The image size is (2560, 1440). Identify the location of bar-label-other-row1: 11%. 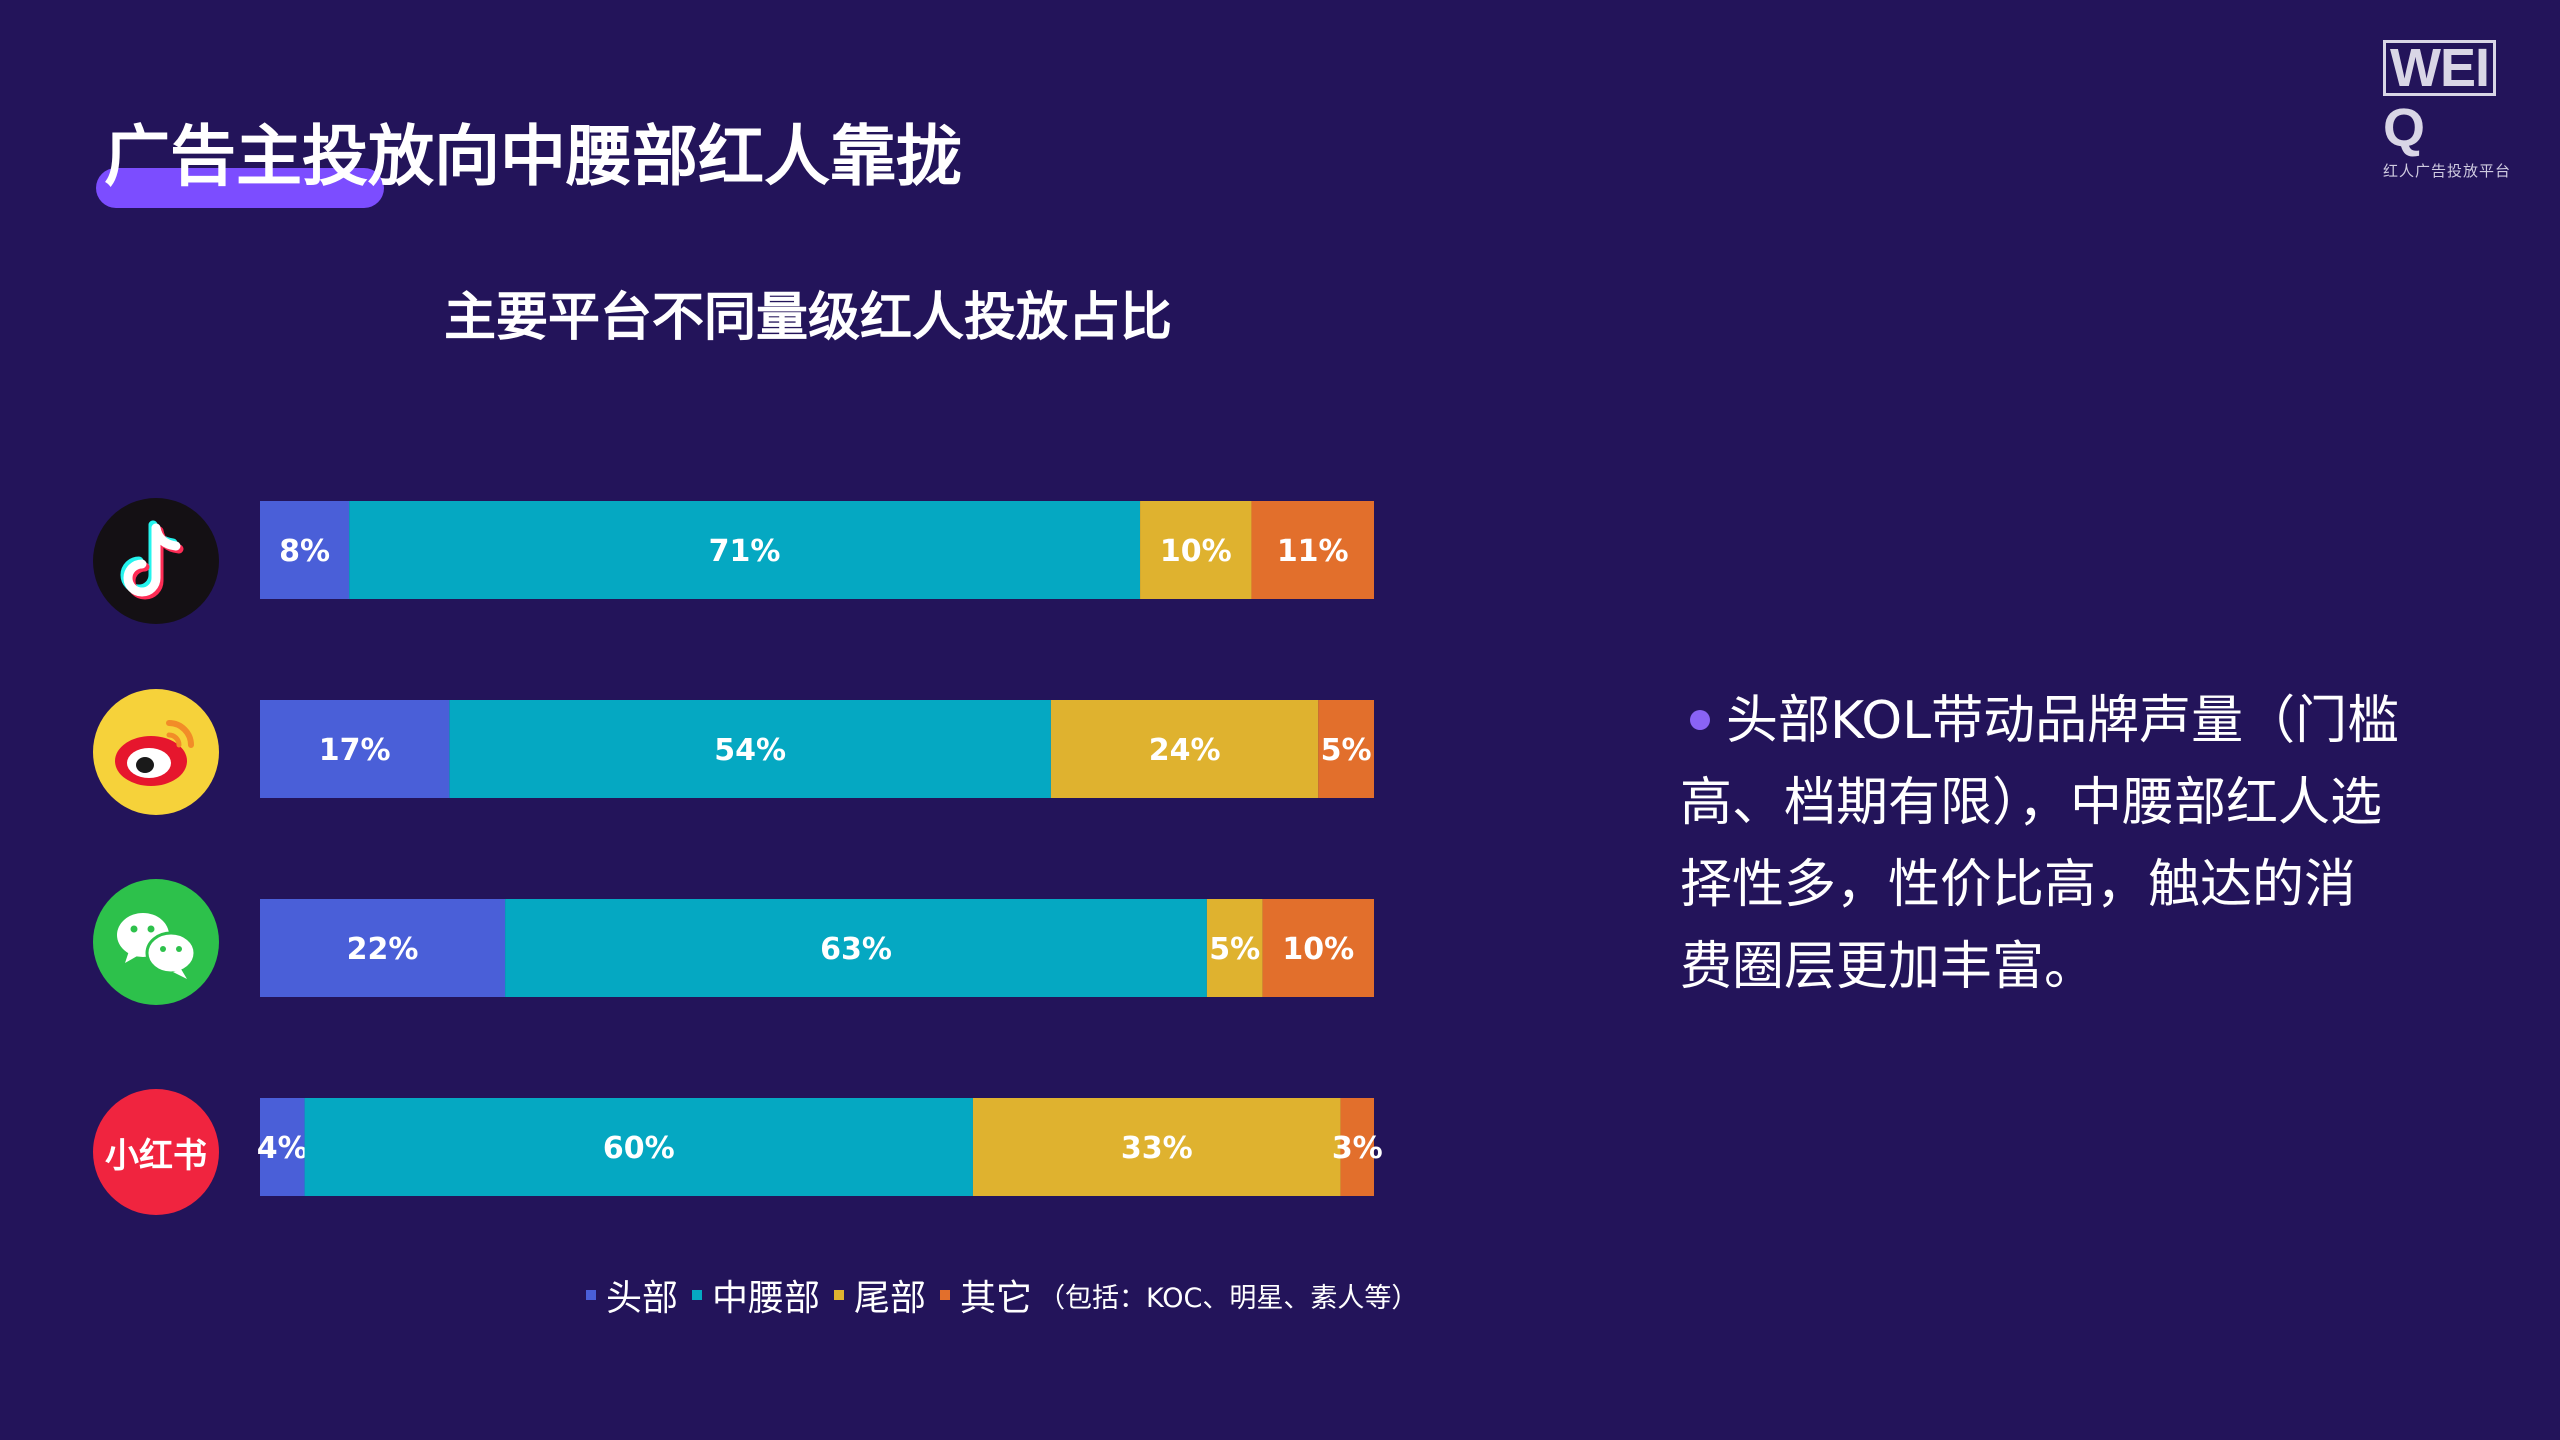
(1313, 551).